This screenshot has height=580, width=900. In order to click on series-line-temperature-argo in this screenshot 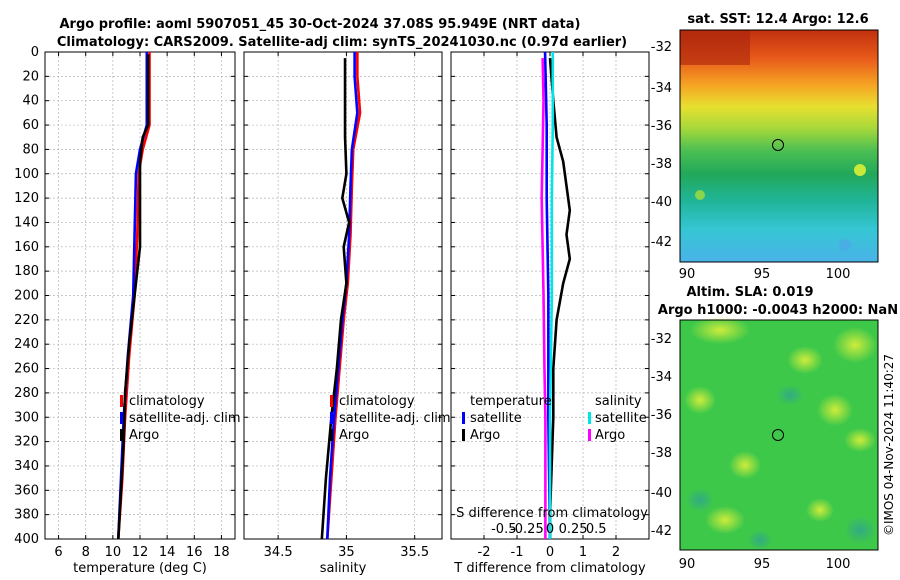, I will do `click(560, 298)`.